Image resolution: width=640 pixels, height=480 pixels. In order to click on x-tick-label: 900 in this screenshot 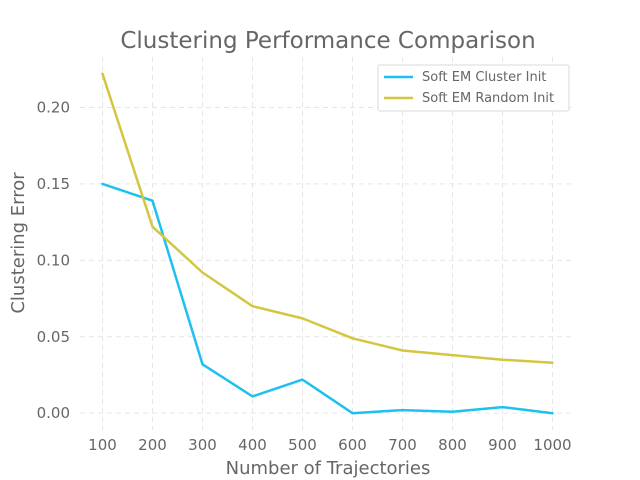, I will do `click(502, 445)`.